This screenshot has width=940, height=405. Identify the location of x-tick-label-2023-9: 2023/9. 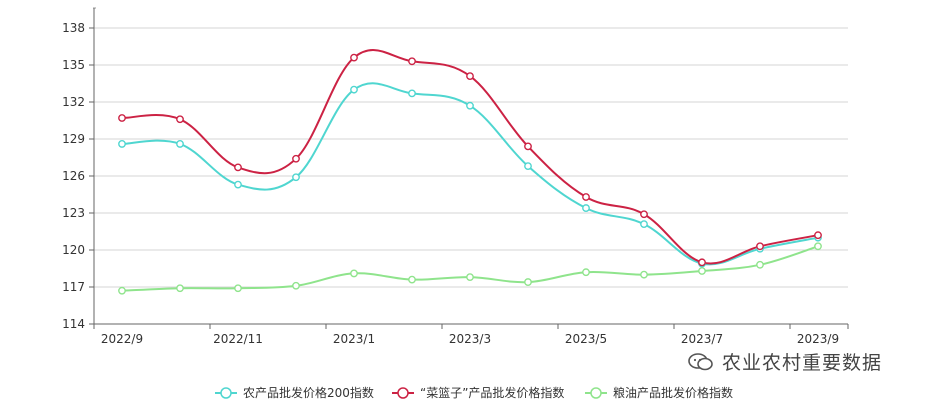
(818, 339).